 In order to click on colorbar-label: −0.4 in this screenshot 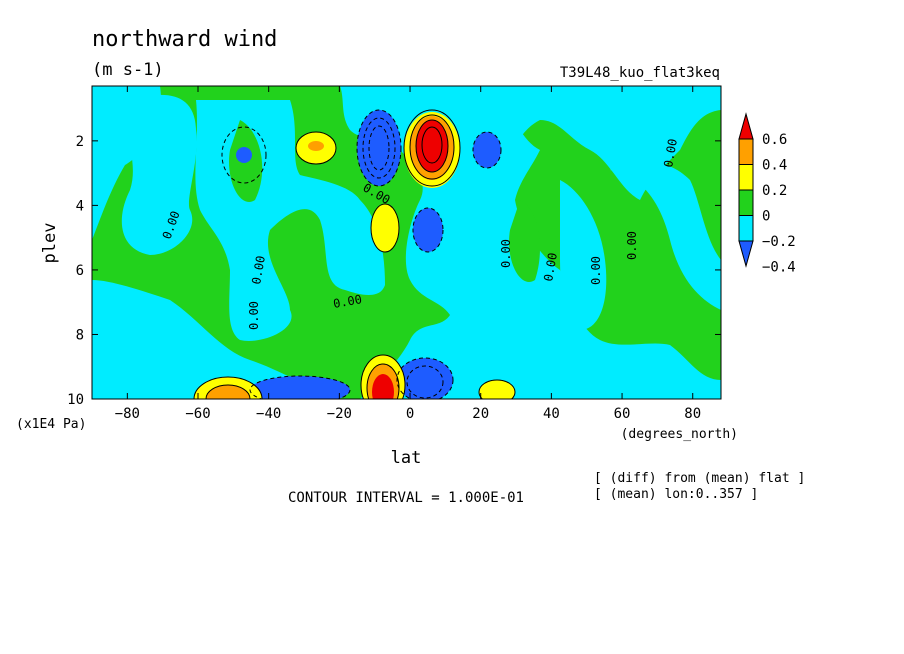, I will do `click(779, 268)`.